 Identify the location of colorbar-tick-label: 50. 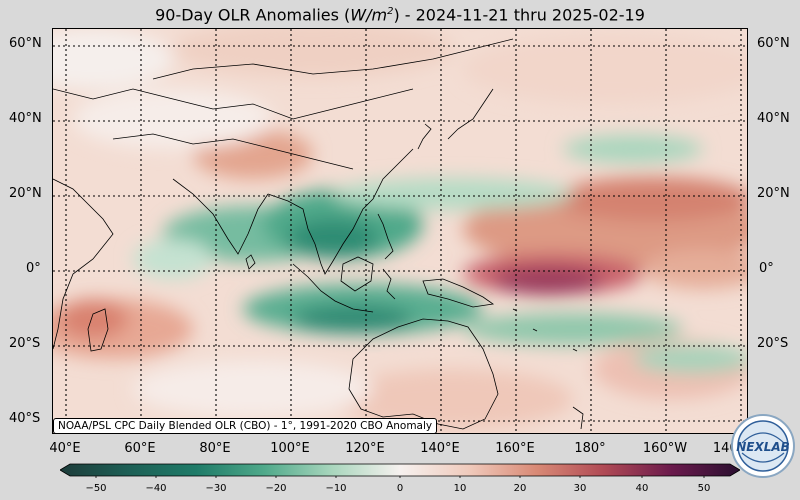
(704, 488).